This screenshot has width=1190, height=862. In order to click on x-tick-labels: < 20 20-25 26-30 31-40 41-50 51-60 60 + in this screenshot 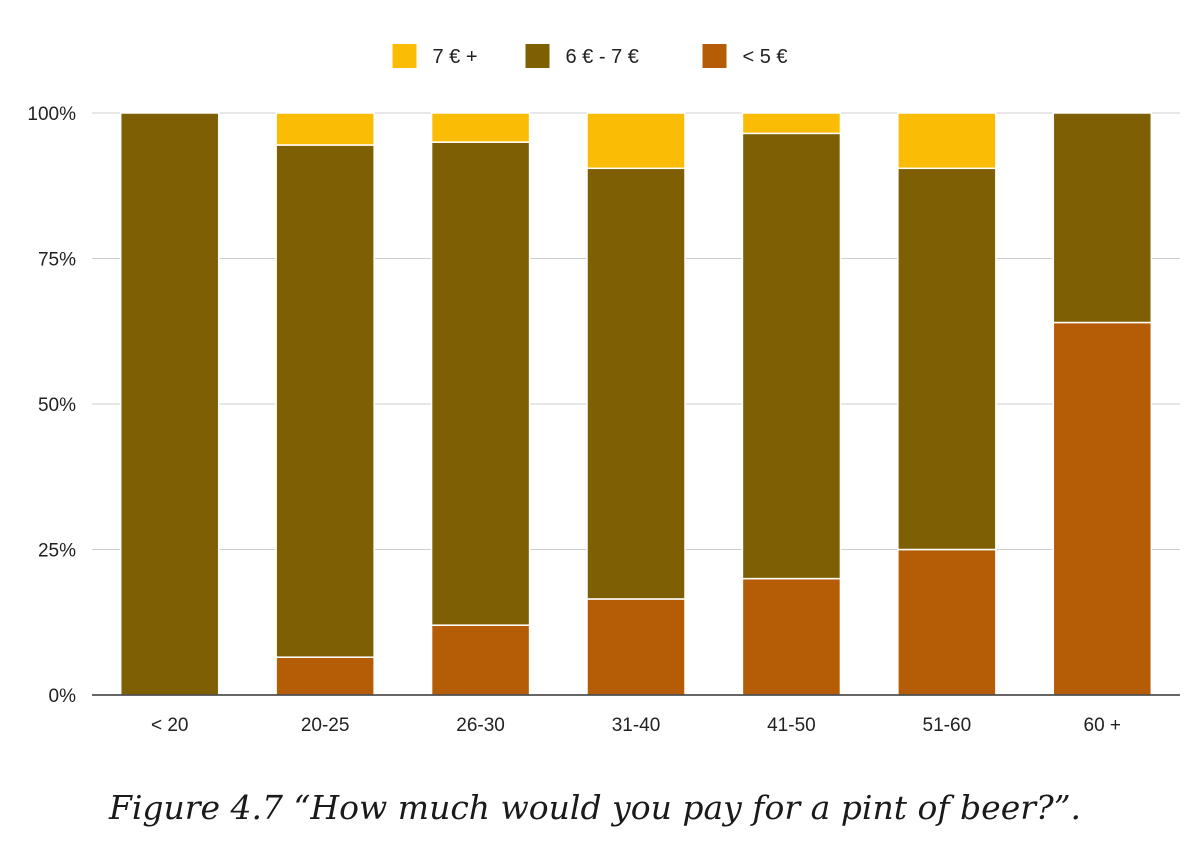, I will do `click(636, 725)`.